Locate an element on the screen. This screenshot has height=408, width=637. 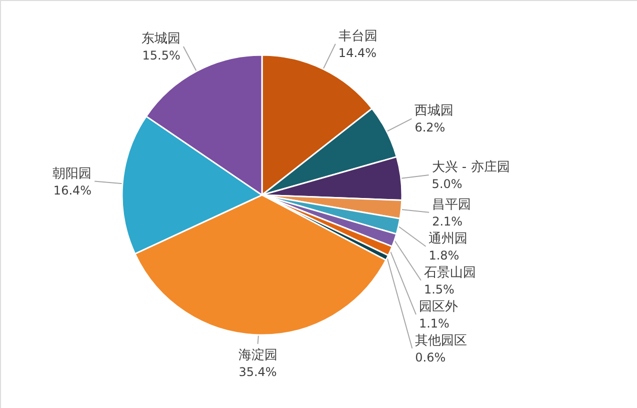
data-label: 15.5% is located at coordinates (161, 55).